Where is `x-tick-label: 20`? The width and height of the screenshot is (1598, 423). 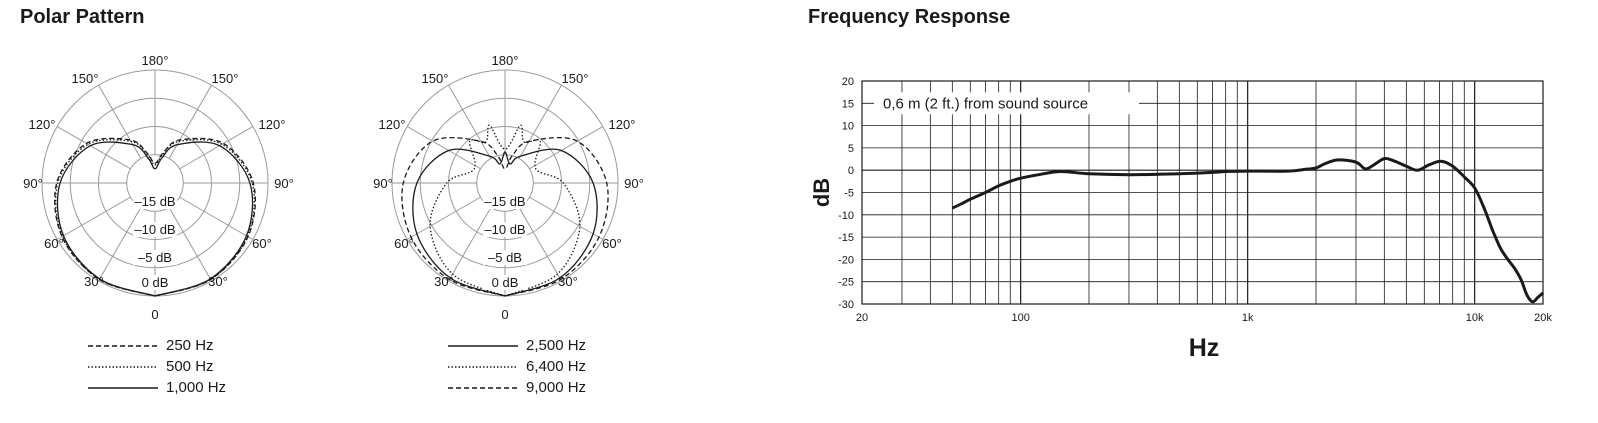 x-tick-label: 20 is located at coordinates (862, 318).